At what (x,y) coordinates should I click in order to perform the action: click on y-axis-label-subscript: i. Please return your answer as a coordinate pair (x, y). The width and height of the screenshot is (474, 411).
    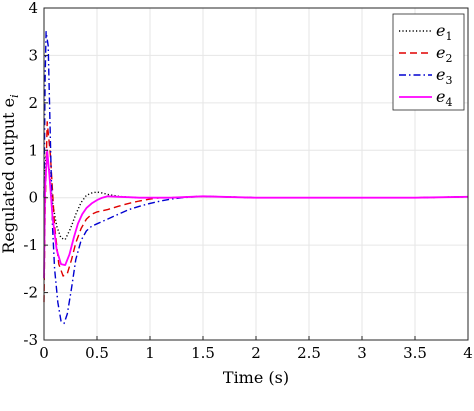
    Looking at the image, I should click on (14, 96).